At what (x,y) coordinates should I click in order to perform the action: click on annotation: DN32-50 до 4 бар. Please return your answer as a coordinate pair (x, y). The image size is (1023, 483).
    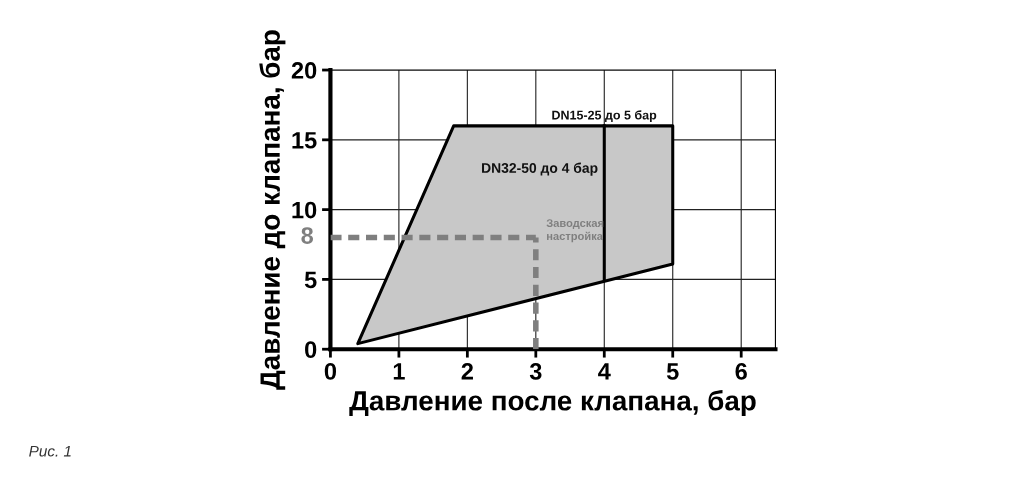
    Looking at the image, I should click on (540, 169).